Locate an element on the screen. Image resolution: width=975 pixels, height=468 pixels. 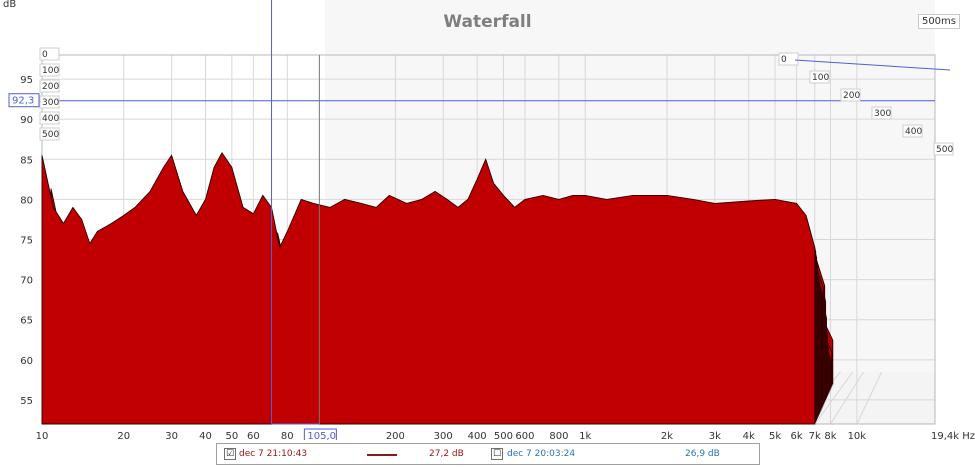
time-tick-label-left: 500 is located at coordinates (50, 135).